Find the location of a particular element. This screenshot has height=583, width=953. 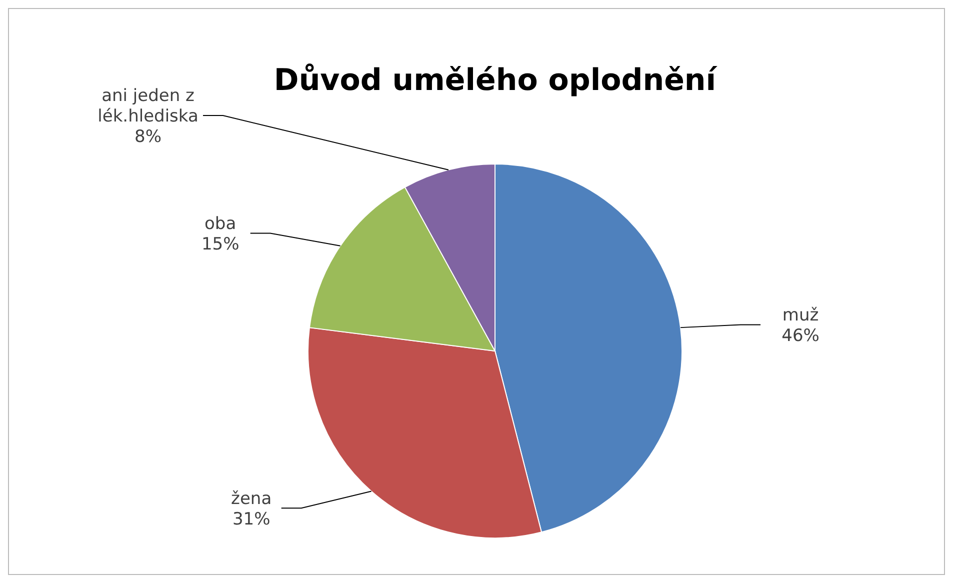

chart-title: Důvod umělého oplodnění is located at coordinates (496, 80).